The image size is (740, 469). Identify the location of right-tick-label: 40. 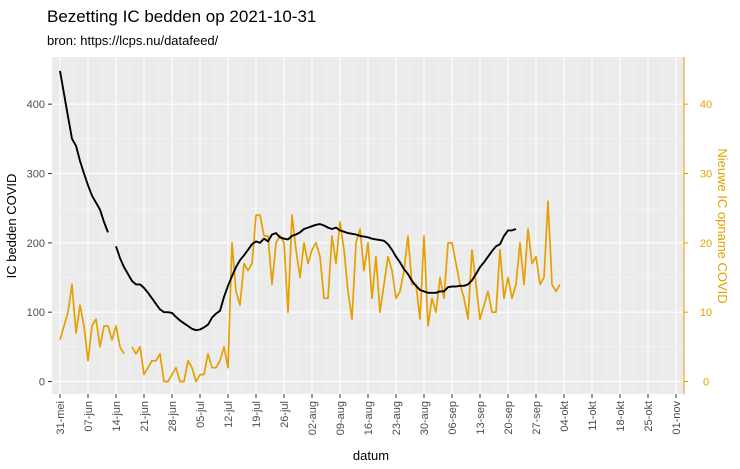
(706, 105).